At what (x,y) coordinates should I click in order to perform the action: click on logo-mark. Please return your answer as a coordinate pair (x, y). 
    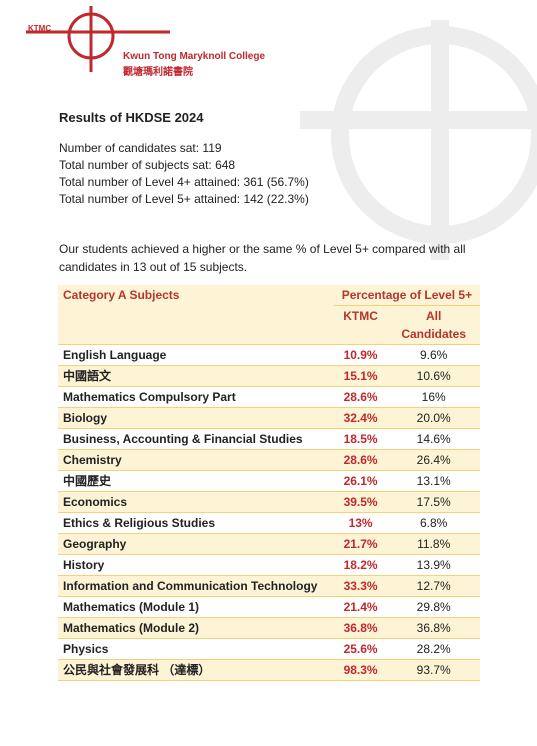
    Looking at the image, I should click on (98, 39).